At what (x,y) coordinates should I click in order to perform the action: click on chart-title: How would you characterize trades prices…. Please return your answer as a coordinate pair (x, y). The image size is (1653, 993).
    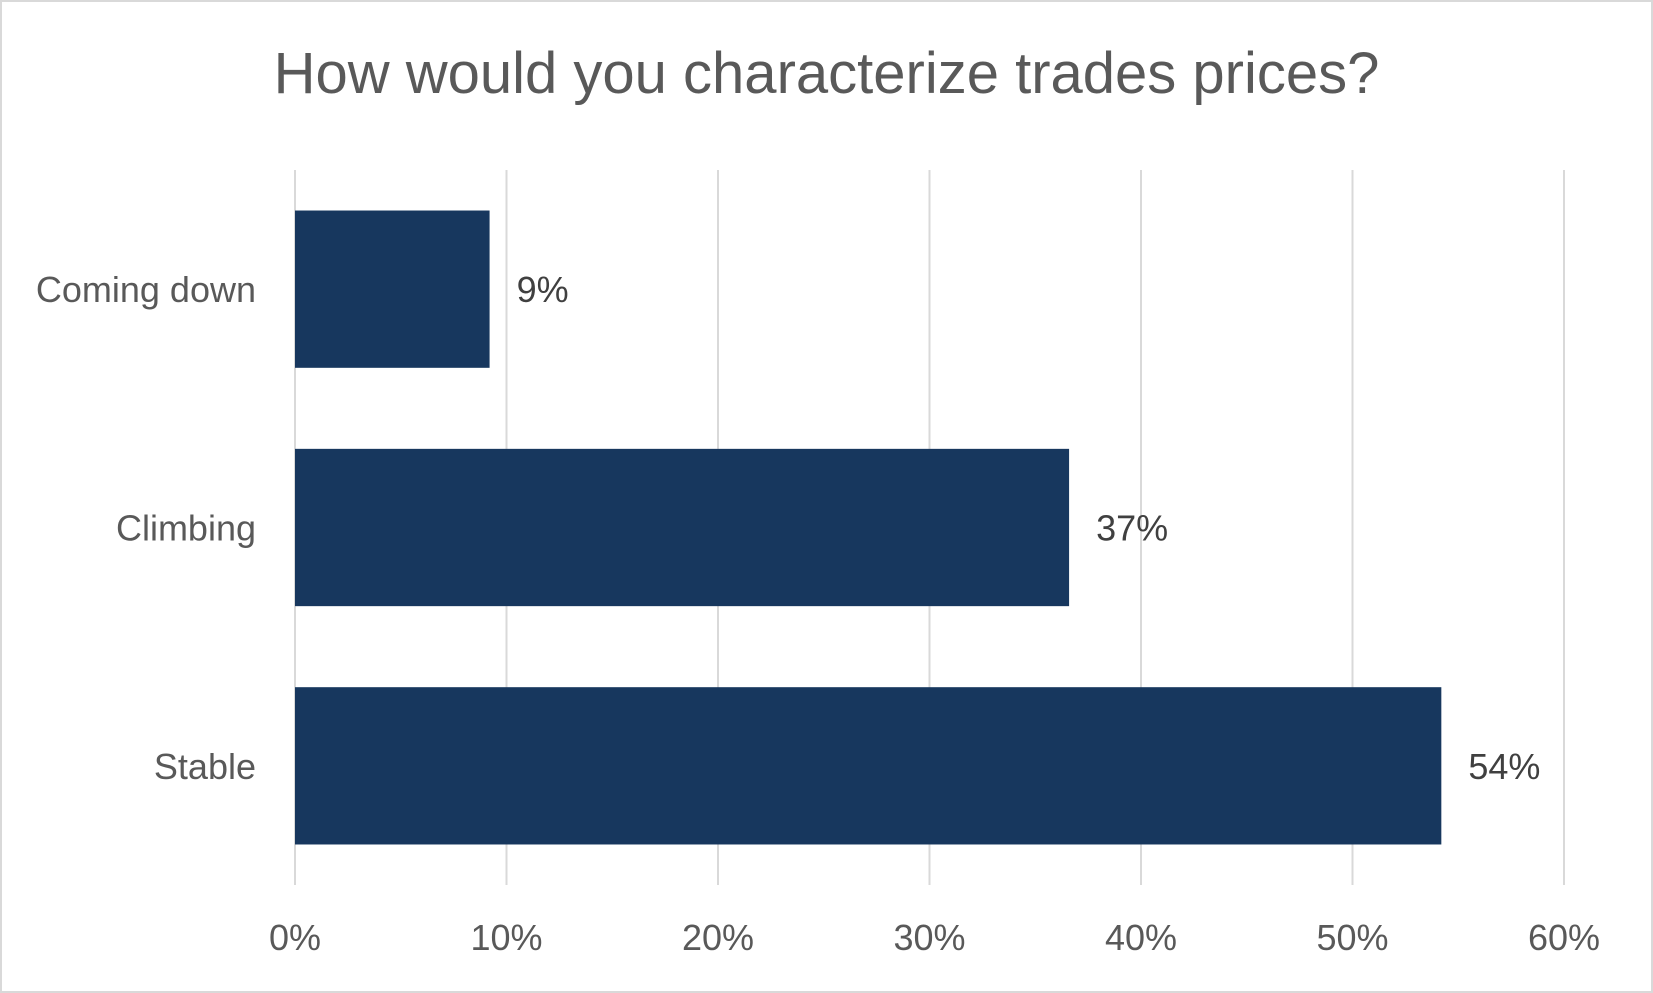
    Looking at the image, I should click on (826, 73).